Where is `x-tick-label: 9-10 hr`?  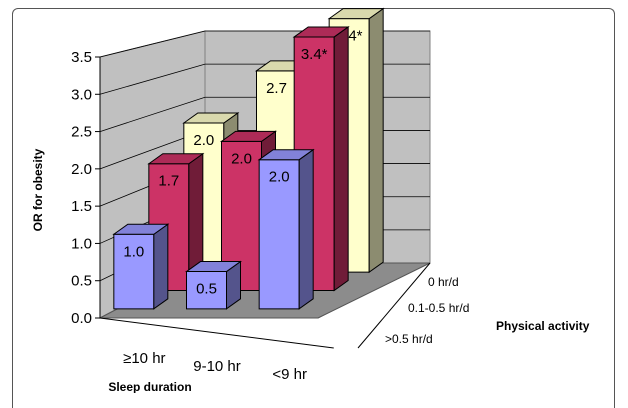
x-tick-label: 9-10 hr is located at coordinates (217, 366).